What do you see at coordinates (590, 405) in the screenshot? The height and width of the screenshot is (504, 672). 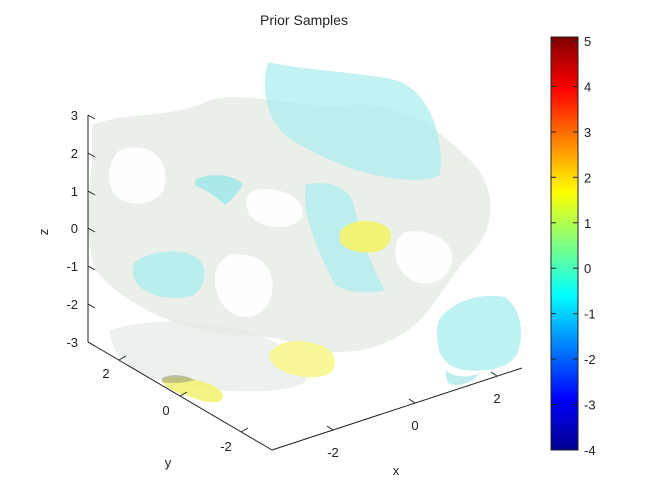 I see `colorbar-tick-label: -3` at bounding box center [590, 405].